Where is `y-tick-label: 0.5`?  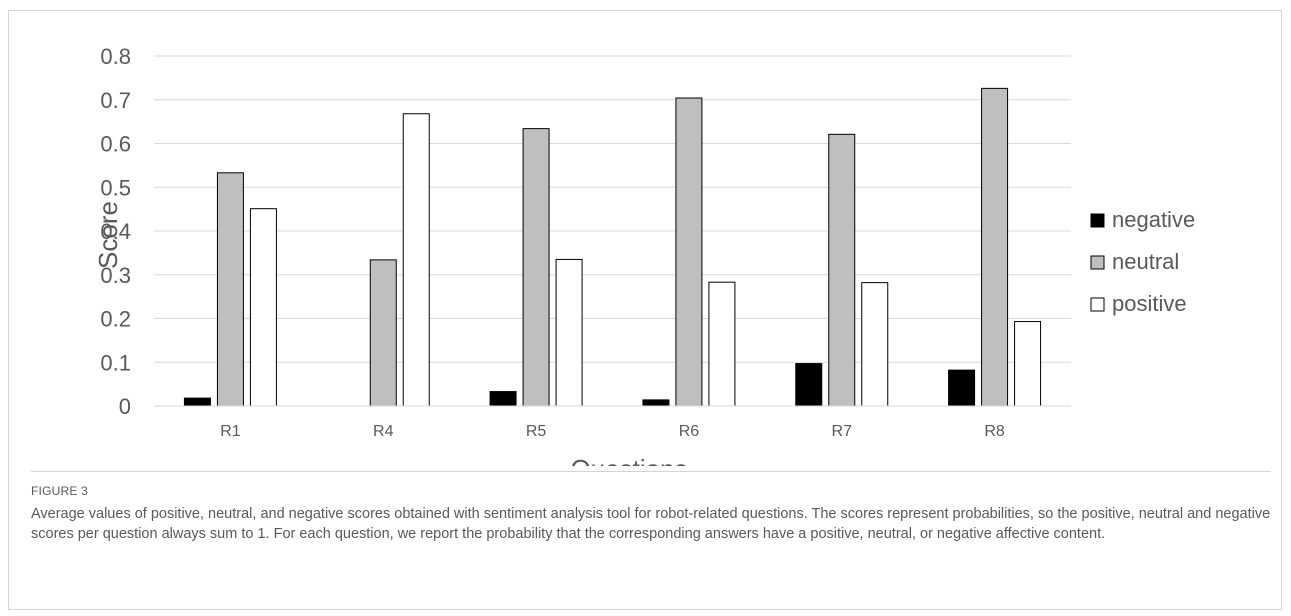 y-tick-label: 0.5 is located at coordinates (115, 187).